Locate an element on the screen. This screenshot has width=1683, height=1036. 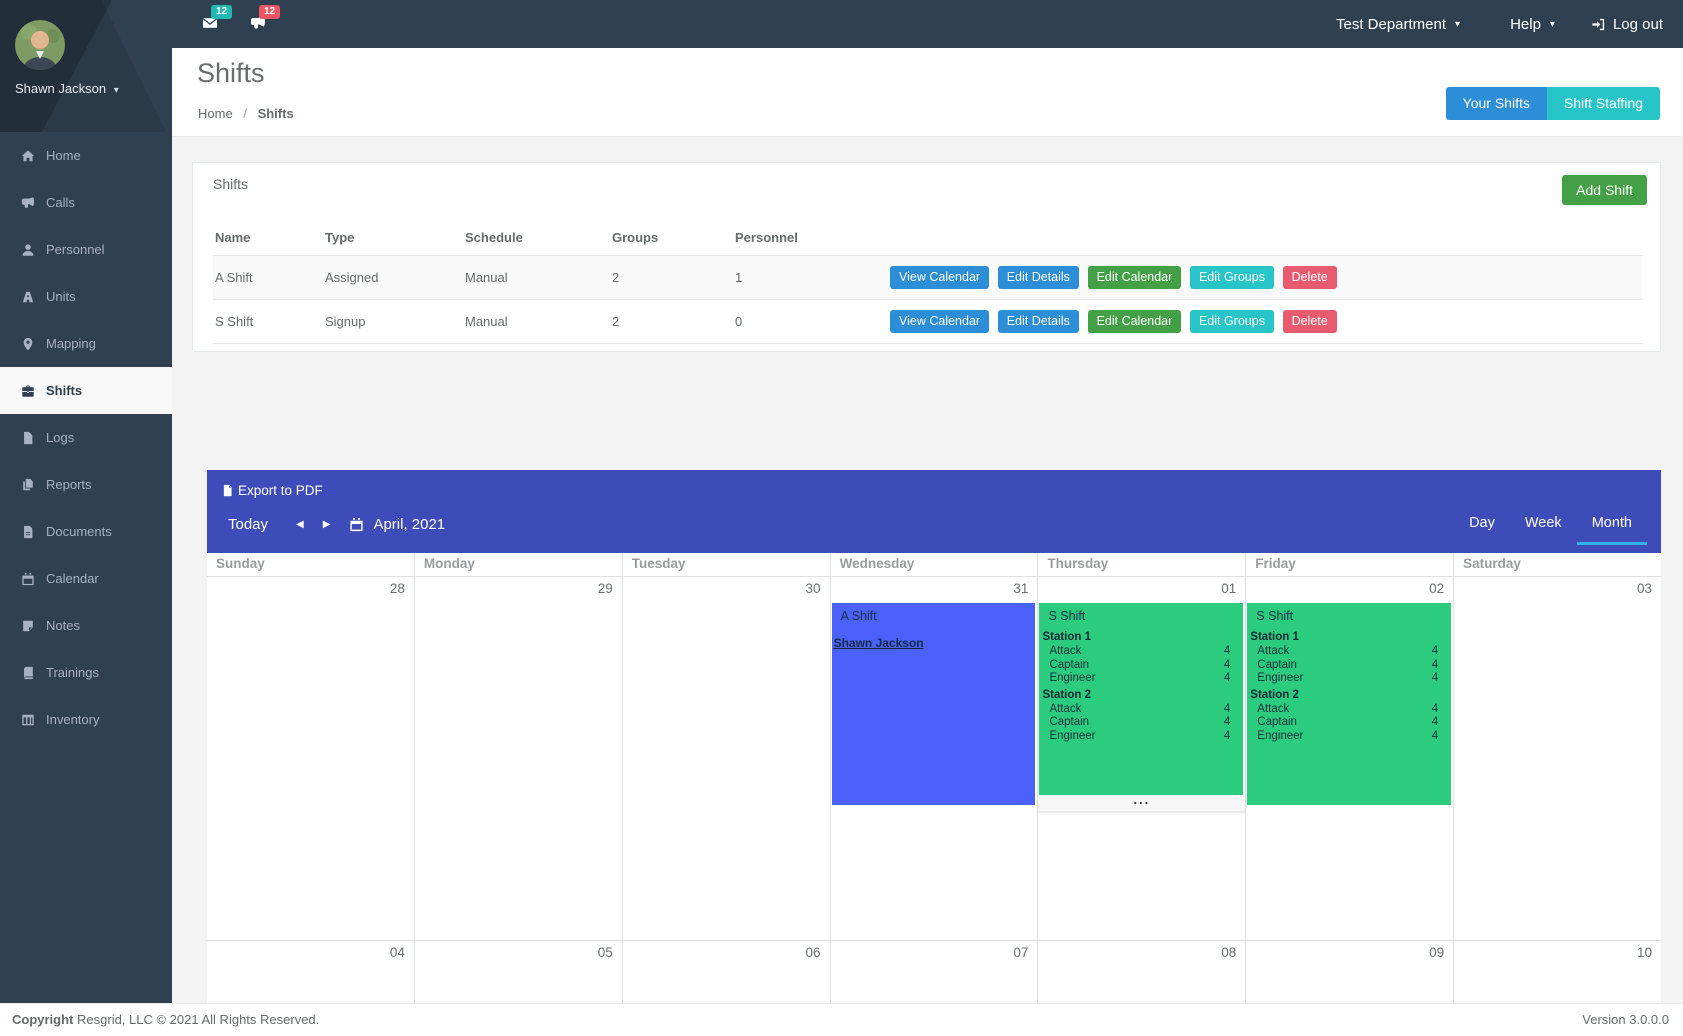
shift-staffing-button: Shift Staffing is located at coordinates (1603, 103).